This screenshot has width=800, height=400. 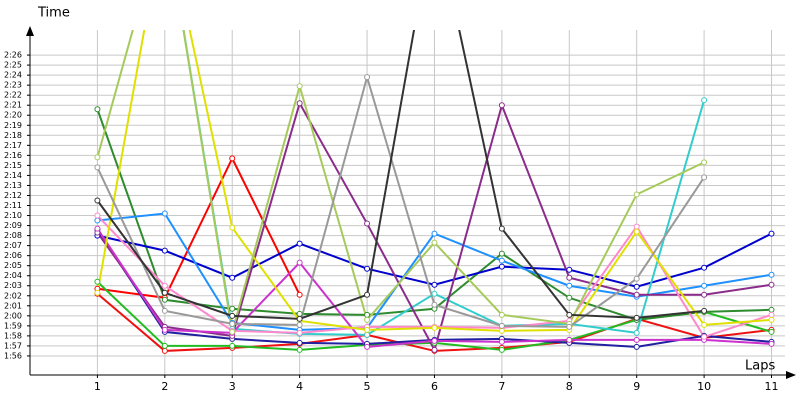 What do you see at coordinates (569, 386) in the screenshot?
I see `x-tick-label: 8` at bounding box center [569, 386].